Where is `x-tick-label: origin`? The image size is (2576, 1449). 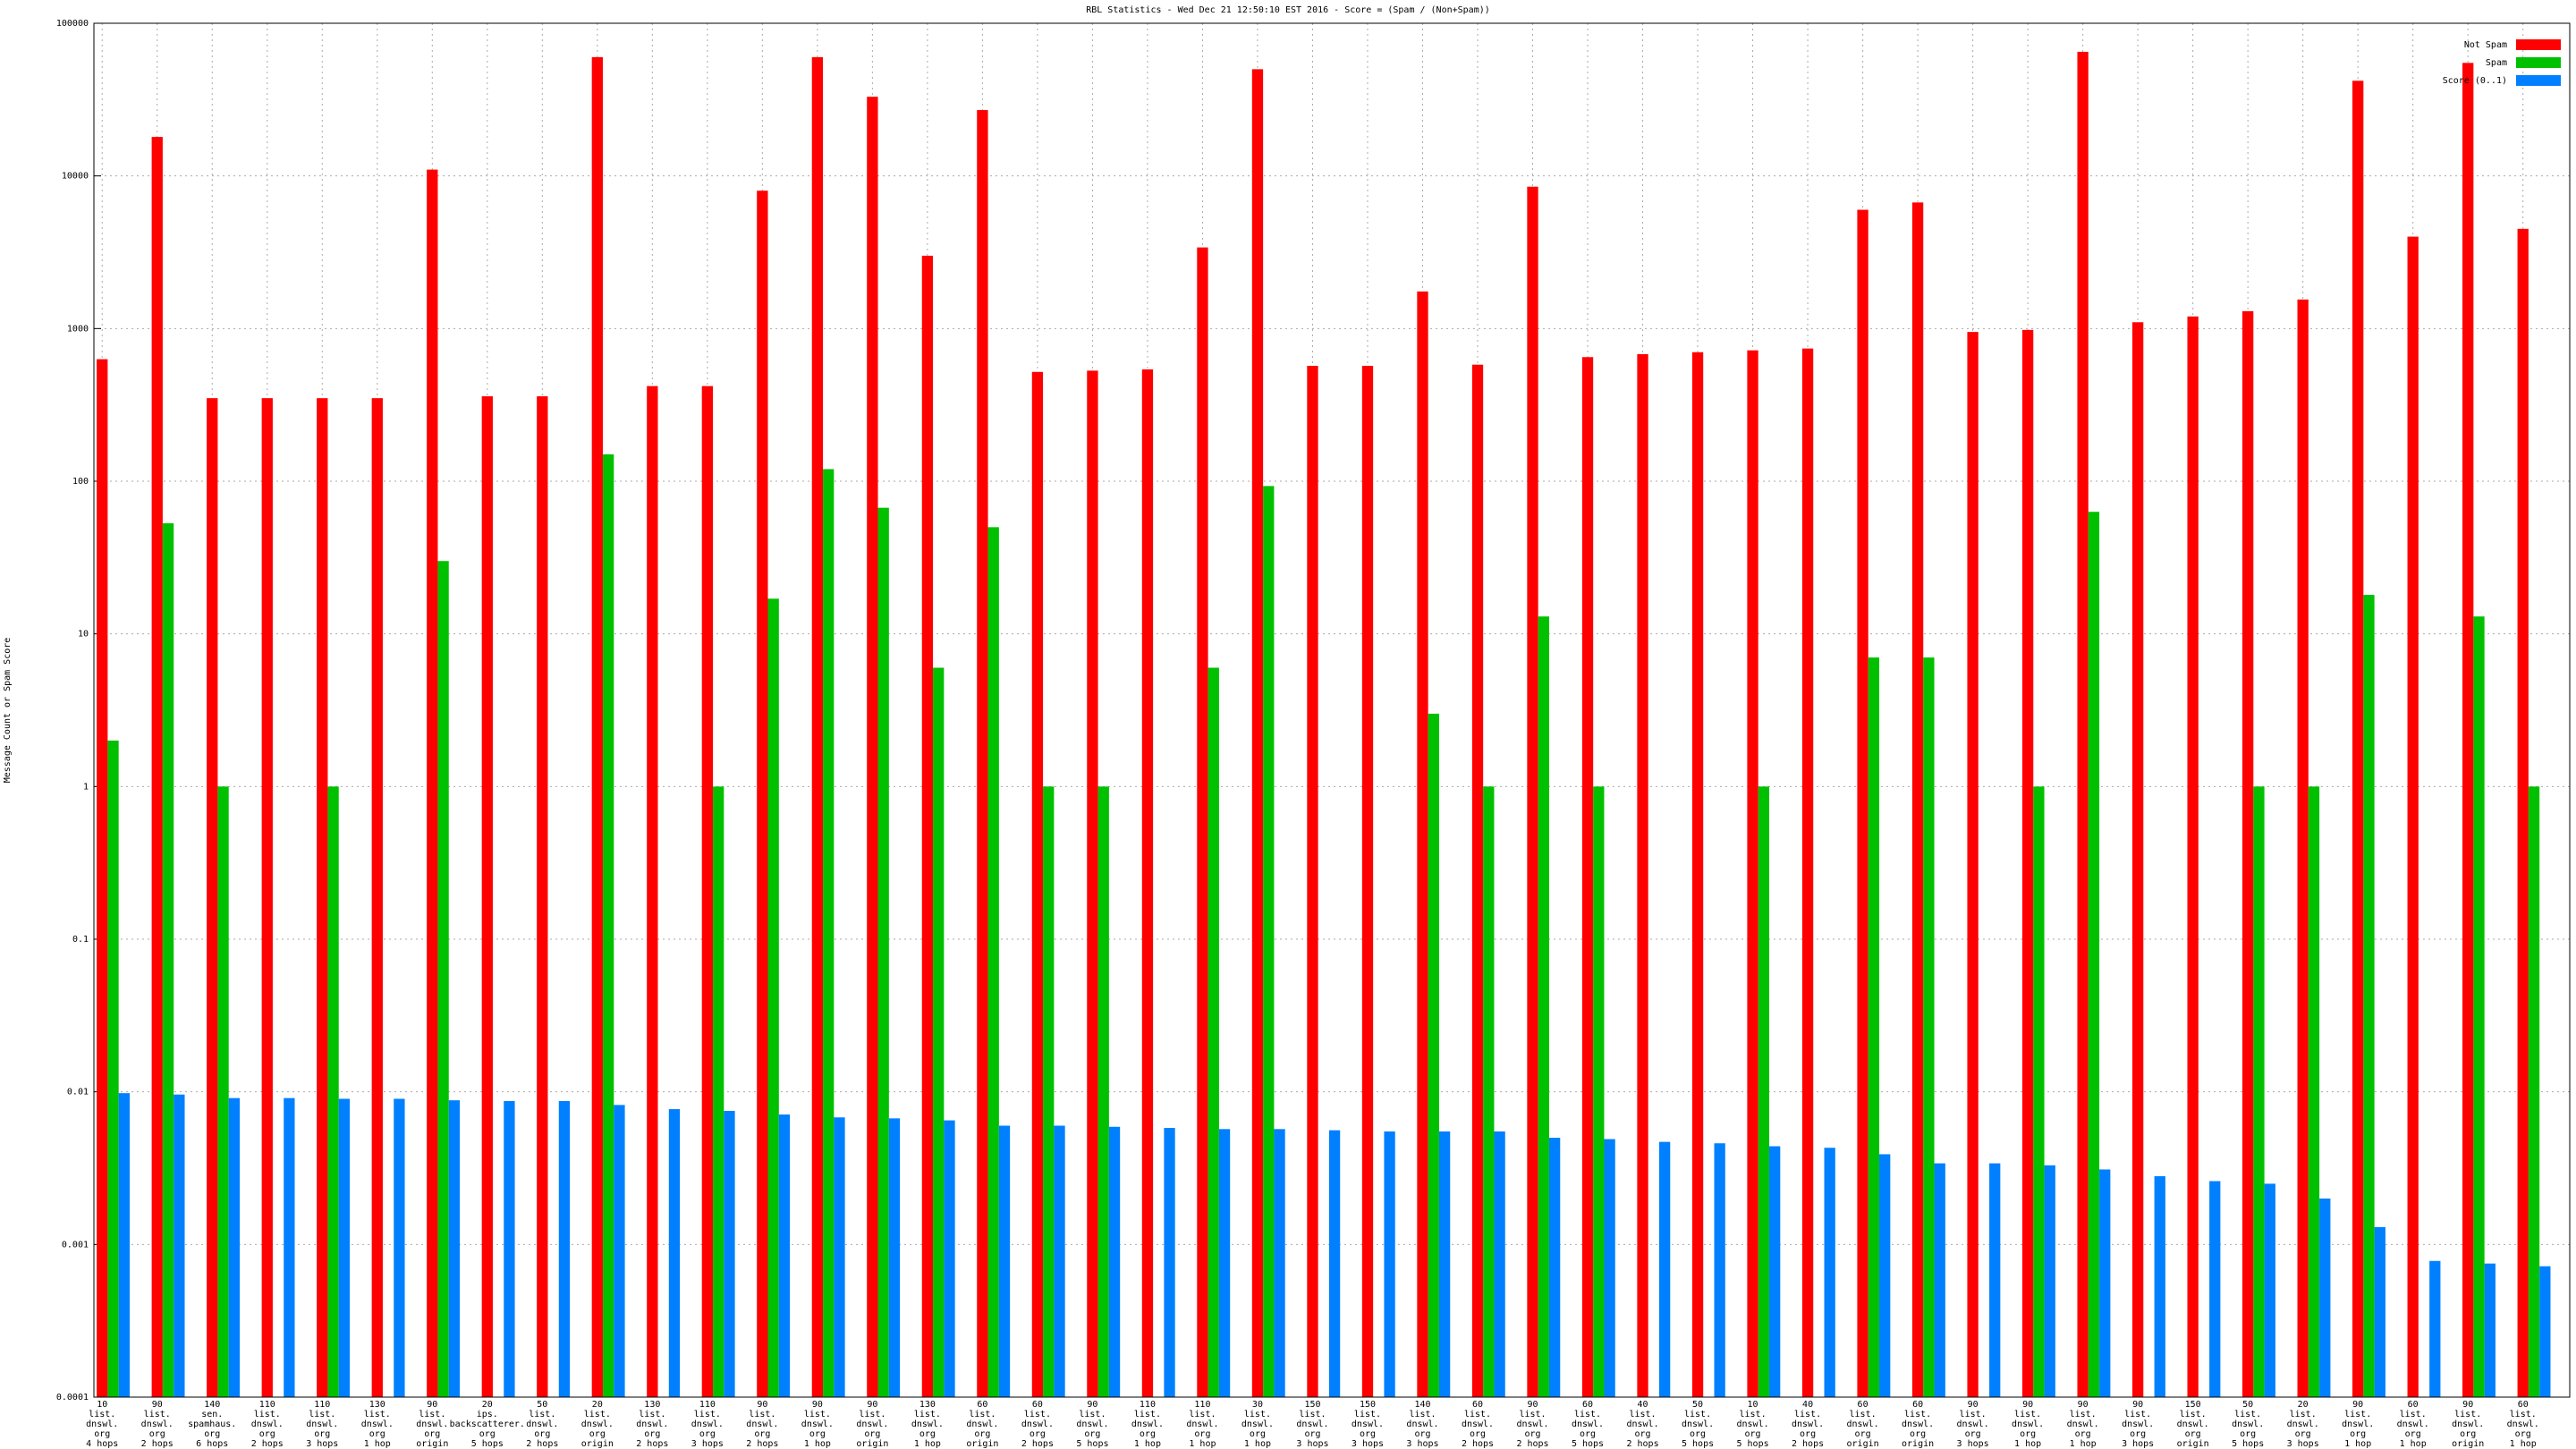 x-tick-label: origin is located at coordinates (1863, 1444).